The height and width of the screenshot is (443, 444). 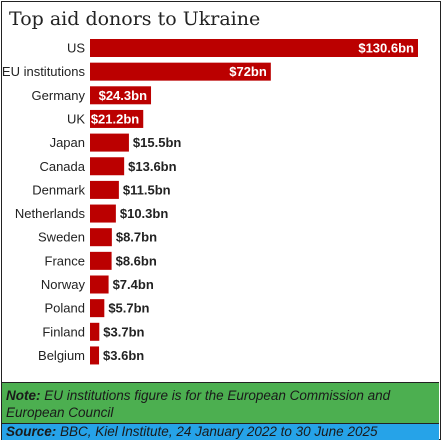 I want to click on value-label: $72bn, so click(x=248, y=71).